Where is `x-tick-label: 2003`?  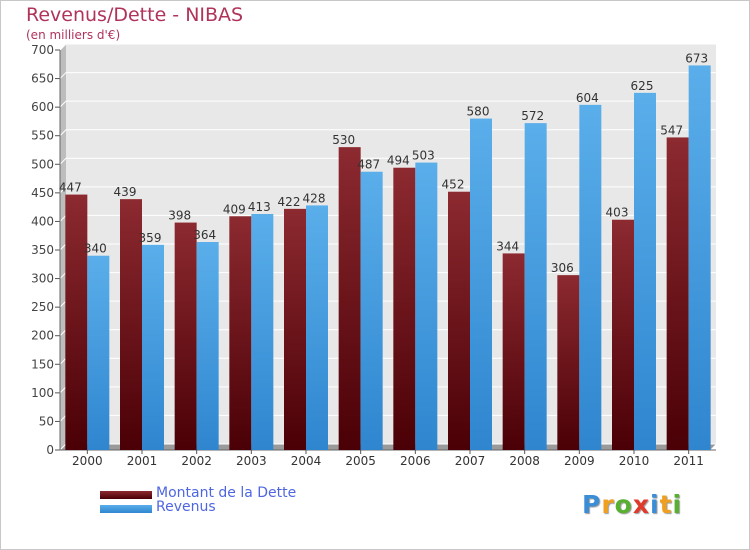 x-tick-label: 2003 is located at coordinates (251, 461).